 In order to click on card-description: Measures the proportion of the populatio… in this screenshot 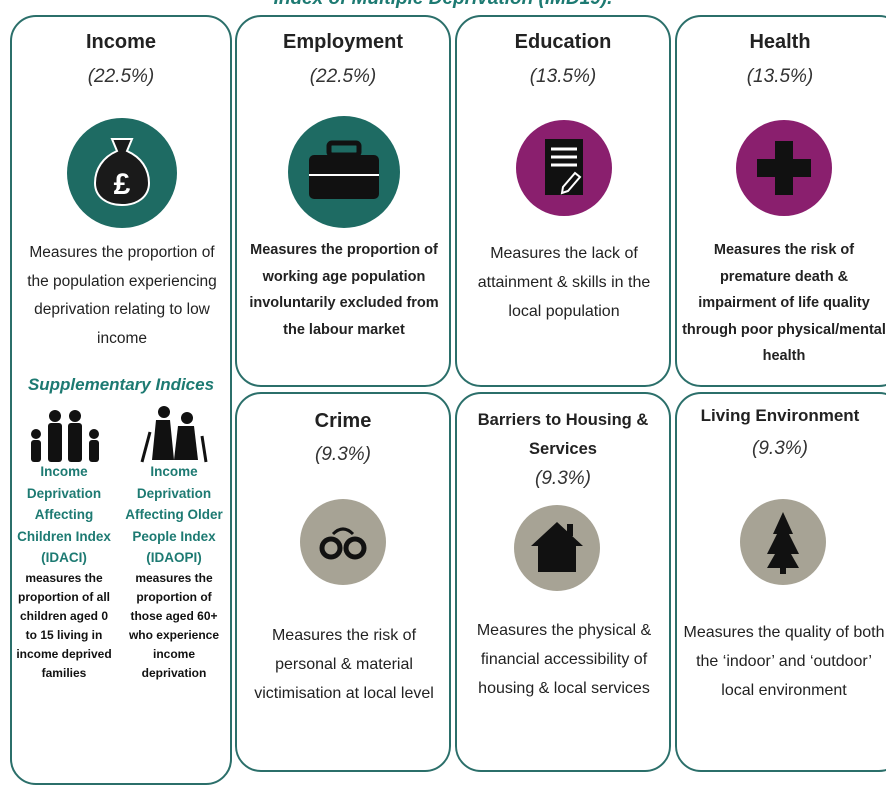, I will do `click(122, 295)`.